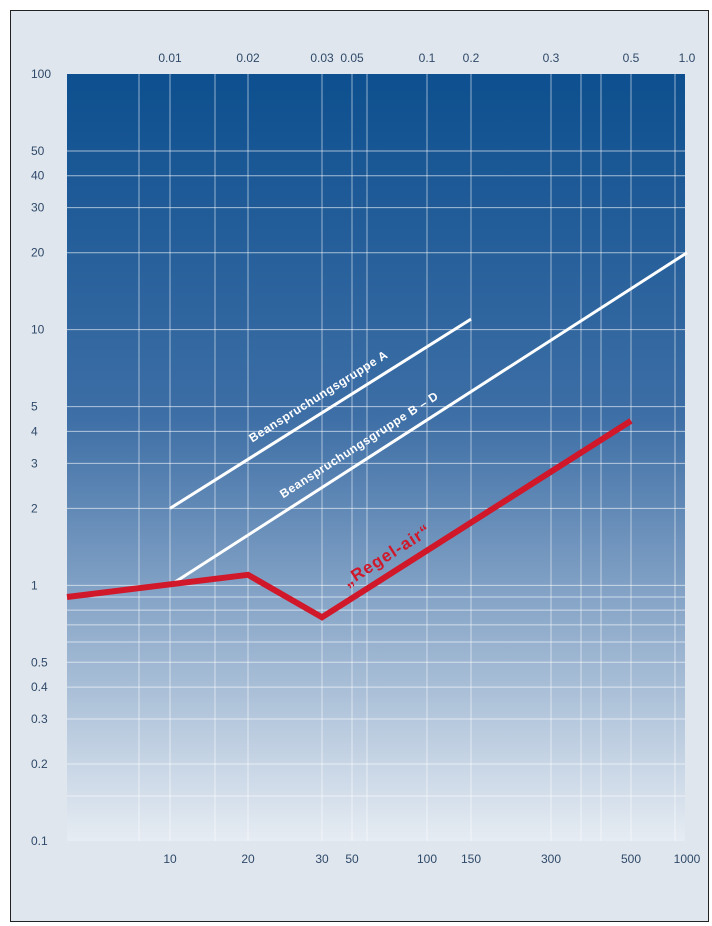 The height and width of the screenshot is (926, 712). What do you see at coordinates (322, 58) in the screenshot?
I see `x-top-tick-label: 0.03` at bounding box center [322, 58].